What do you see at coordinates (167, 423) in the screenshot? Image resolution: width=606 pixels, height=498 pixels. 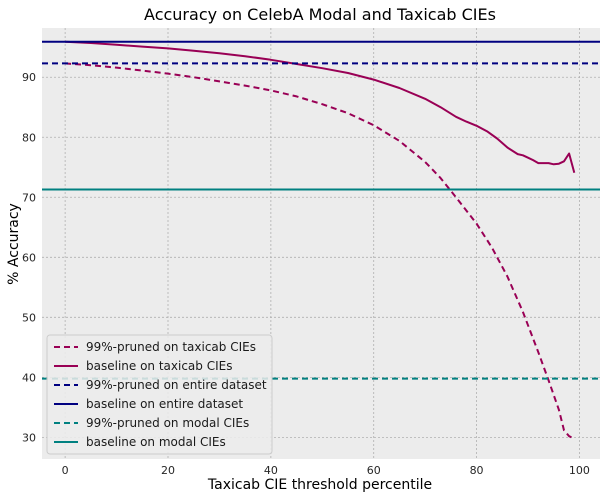 I see `legend-label-4: 99%-pruned on modal CIEs` at bounding box center [167, 423].